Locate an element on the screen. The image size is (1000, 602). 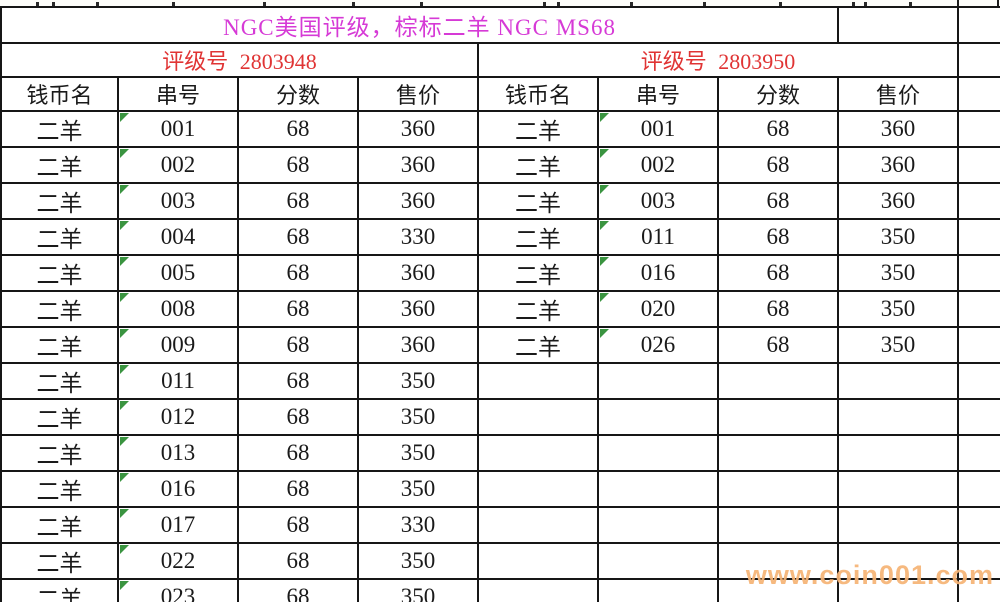
column-header-row: 钱币名 串号 分数 售价 钱币名 串号 分数 售价 is located at coordinates (500, 94).